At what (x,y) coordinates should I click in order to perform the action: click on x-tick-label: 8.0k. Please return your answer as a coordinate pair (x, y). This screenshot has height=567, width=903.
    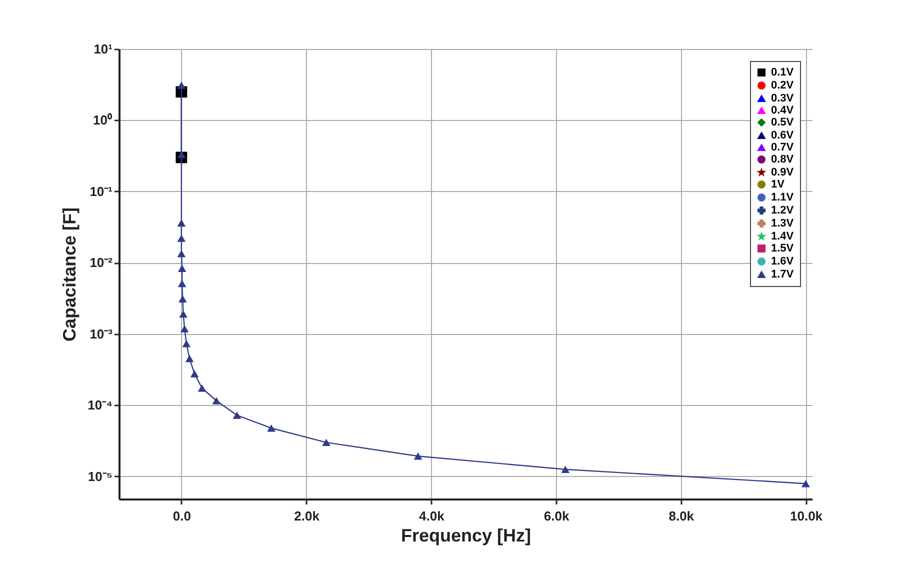
    Looking at the image, I should click on (681, 516).